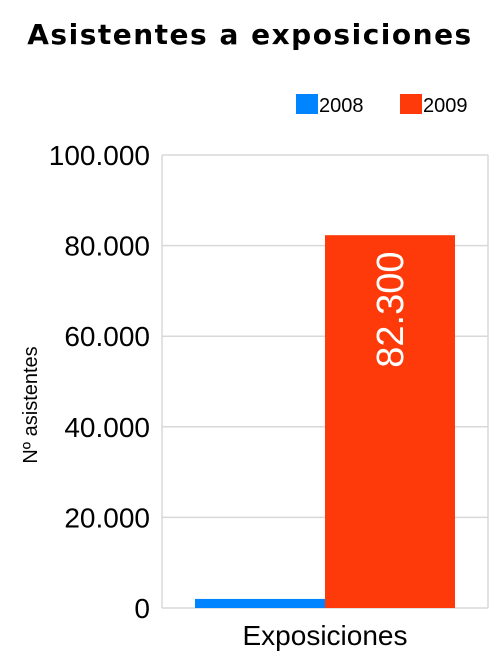 The width and height of the screenshot is (501, 663). What do you see at coordinates (391, 309) in the screenshot?
I see `bar-data-label: 82.300` at bounding box center [391, 309].